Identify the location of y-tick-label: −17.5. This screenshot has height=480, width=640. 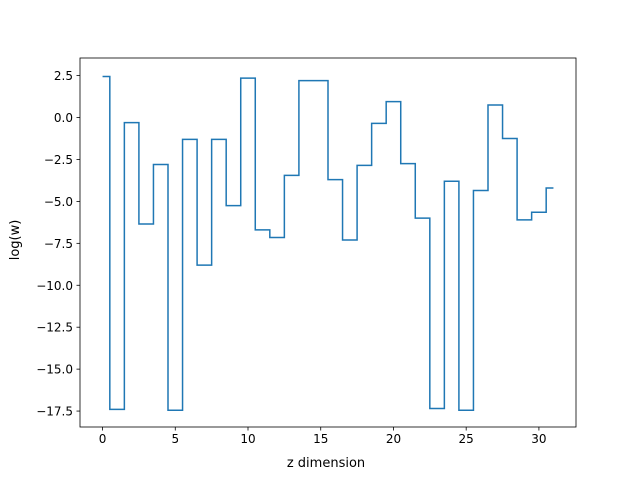
(54, 412).